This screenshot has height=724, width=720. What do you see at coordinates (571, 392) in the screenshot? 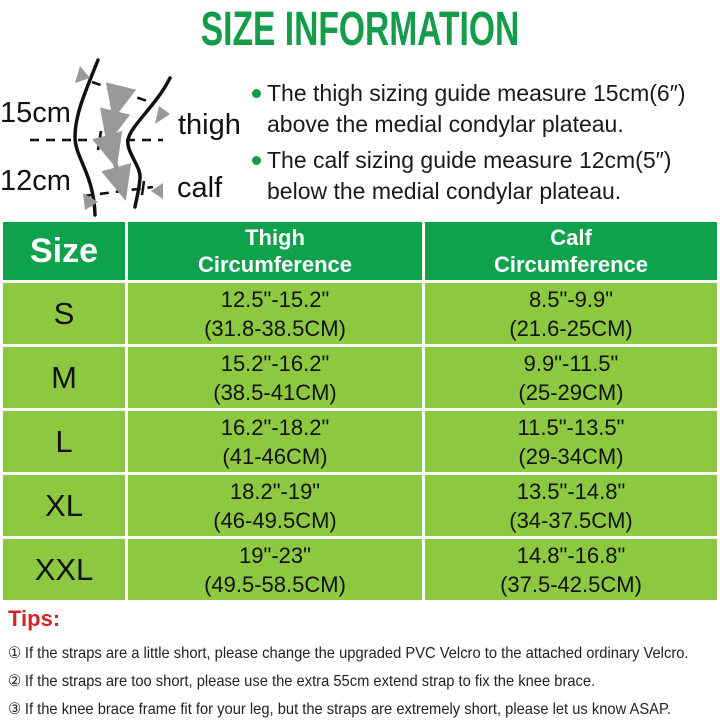
I see `calf-cm: (25-29CM)` at bounding box center [571, 392].